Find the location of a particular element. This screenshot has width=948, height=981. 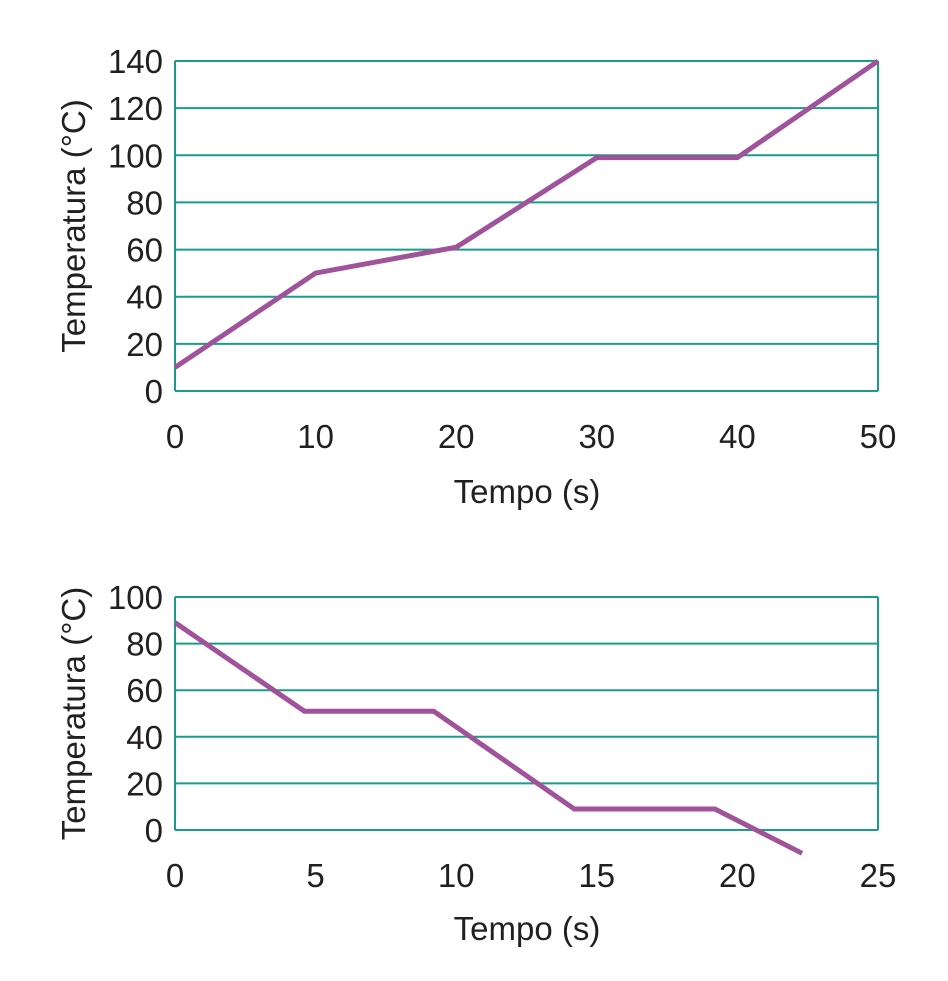

x-tick-label: 15 is located at coordinates (596, 875).